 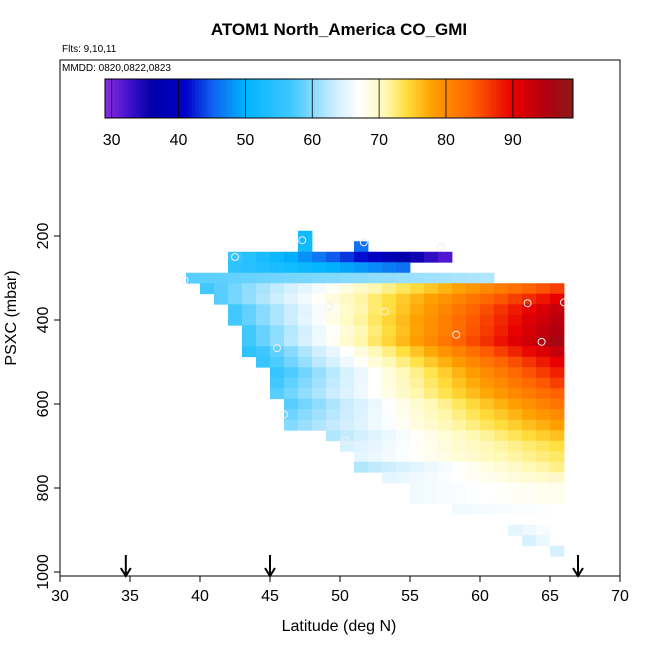 I want to click on x-tick-label: 30, so click(x=60, y=596).